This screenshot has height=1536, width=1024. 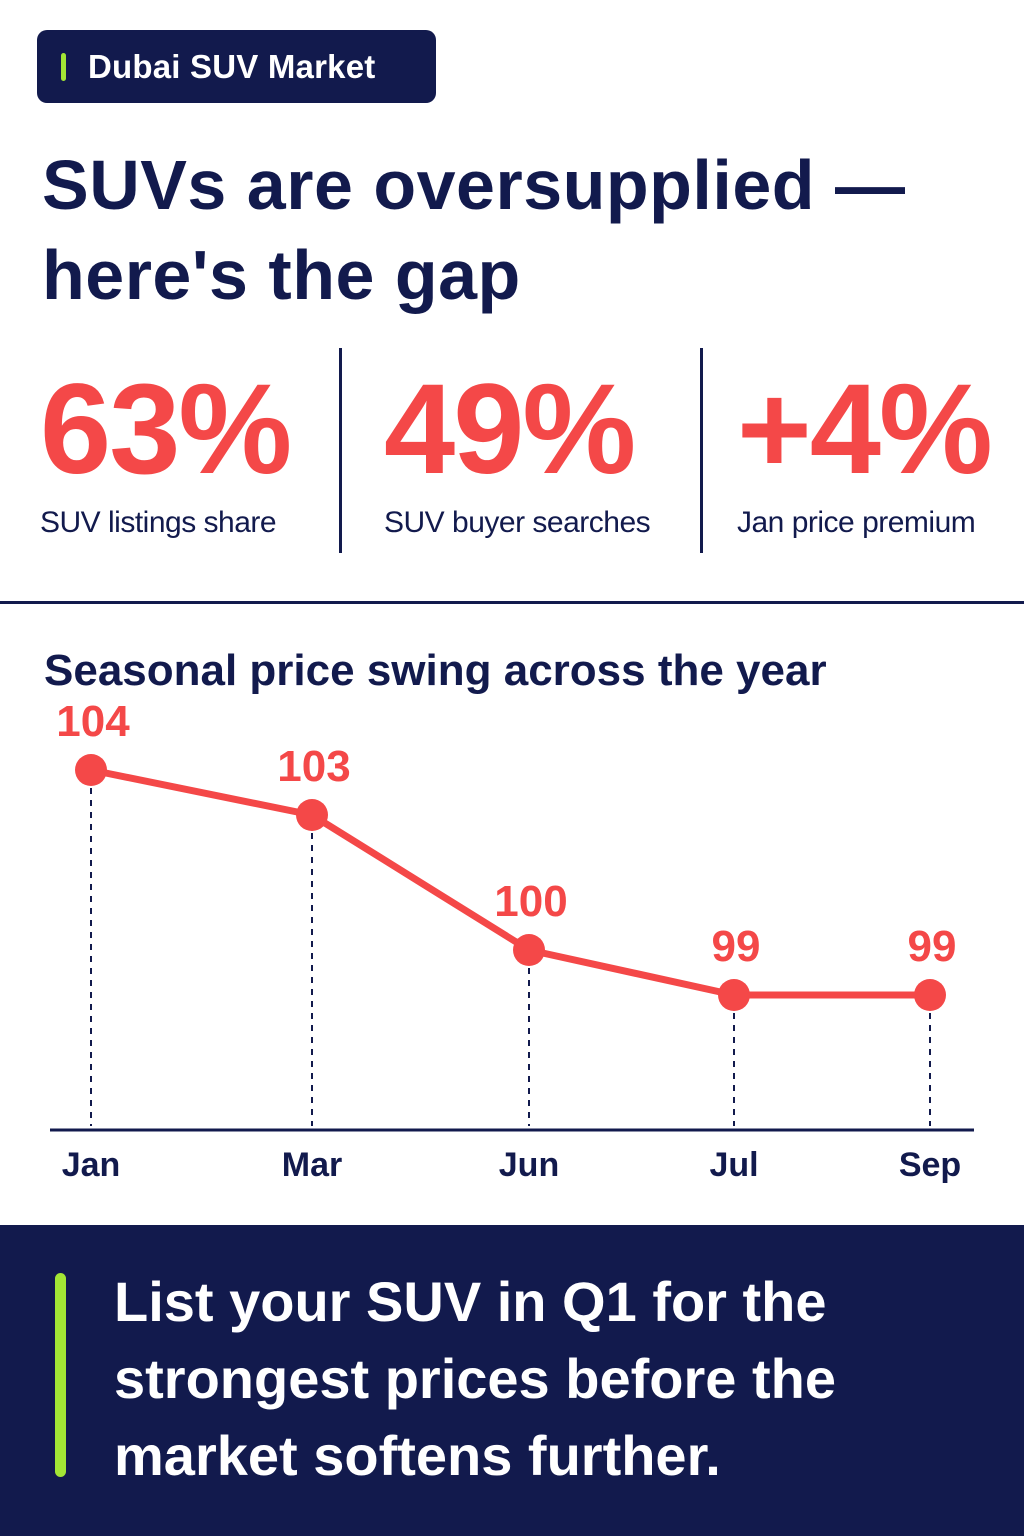 I want to click on stat-value: 49%, so click(x=510, y=429).